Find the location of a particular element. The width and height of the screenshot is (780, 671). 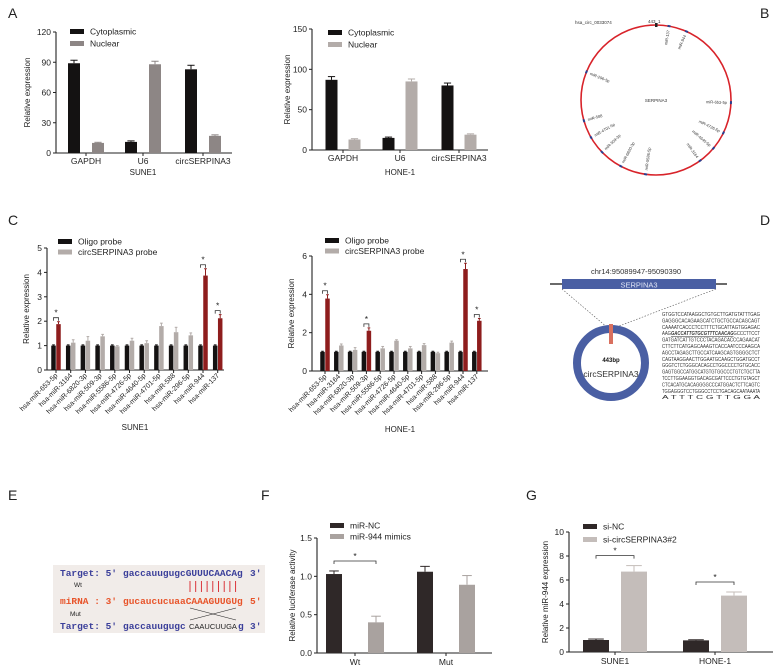

sequence-line: A T T T C G T T G G A is located at coordinates (711, 398).